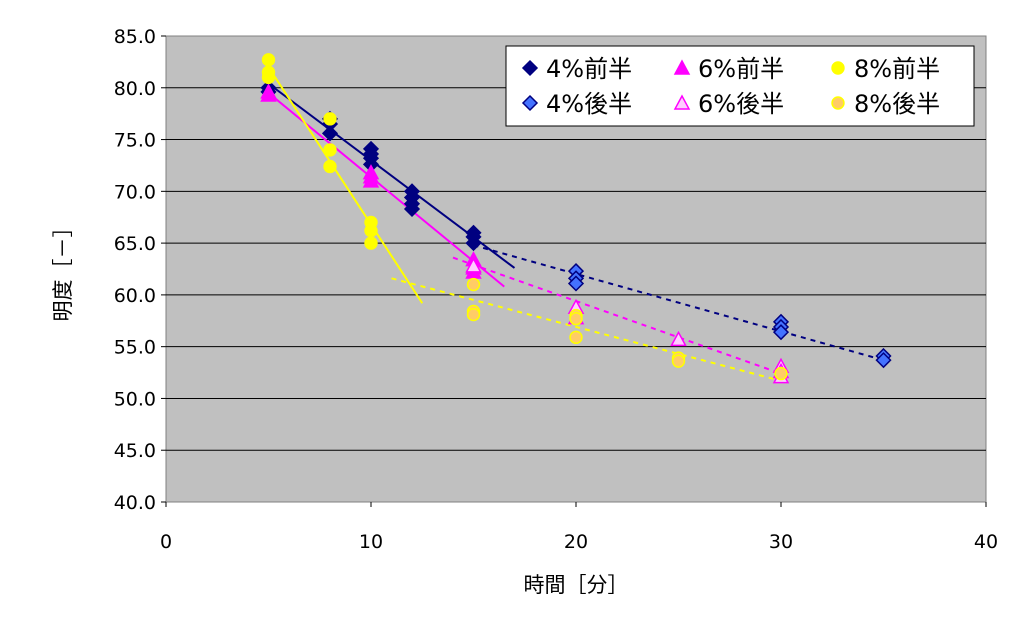 This screenshot has width=1018, height=628. I want to click on legend-label: 8%後半, so click(897, 104).